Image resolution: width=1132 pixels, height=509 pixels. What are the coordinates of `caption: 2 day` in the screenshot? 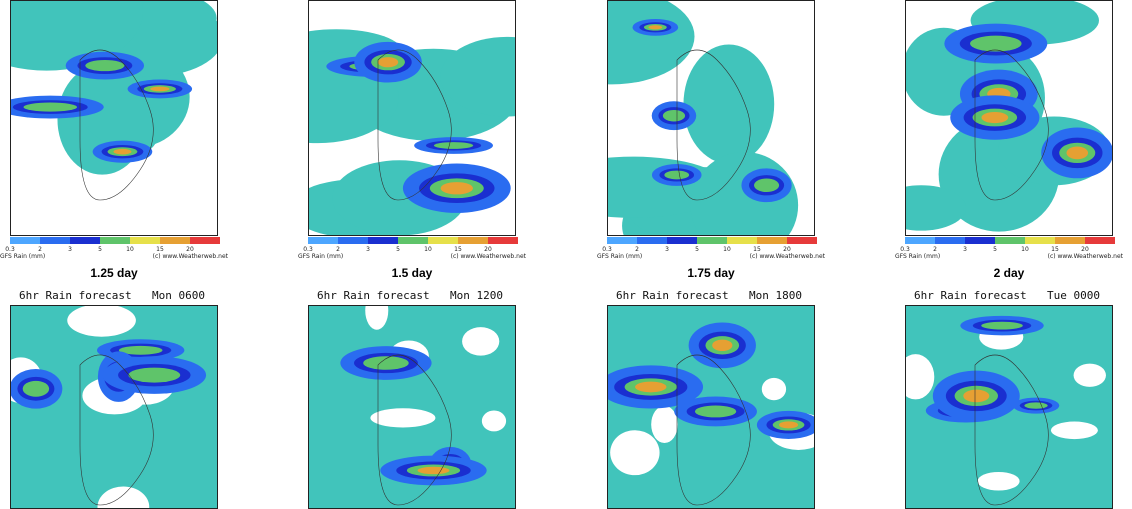 It's located at (1009, 273).